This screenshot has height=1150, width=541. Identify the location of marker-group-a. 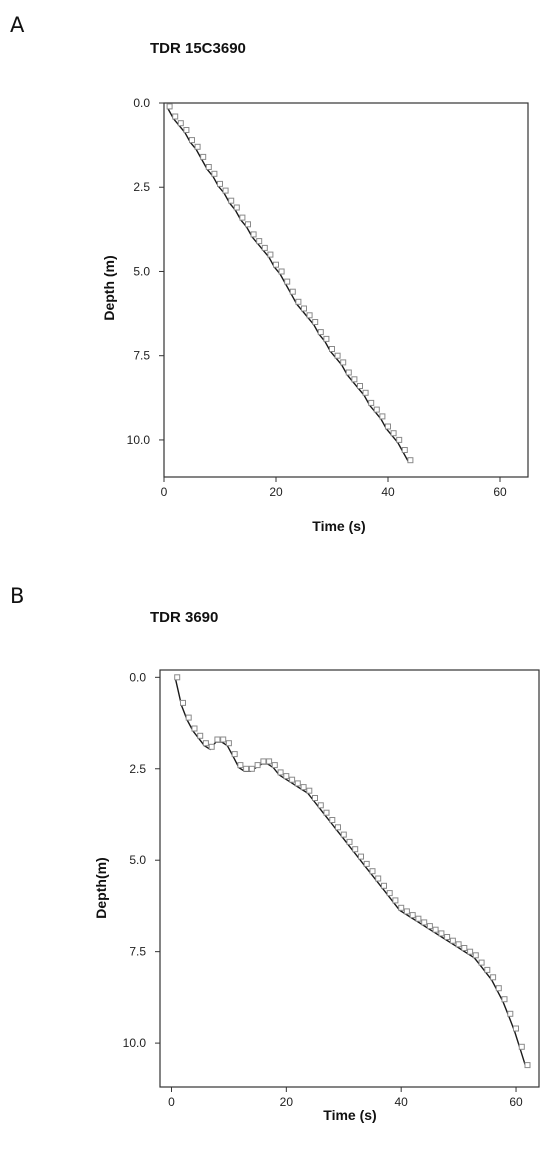
(290, 283).